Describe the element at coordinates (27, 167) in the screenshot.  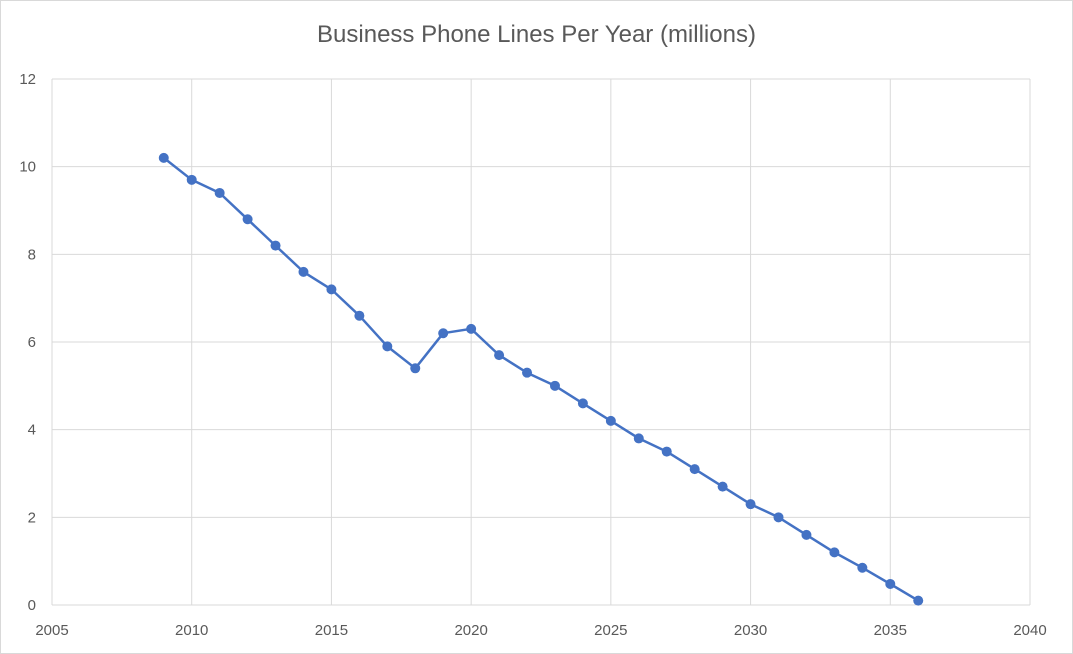
I see `y-tick-label: 10` at that location.